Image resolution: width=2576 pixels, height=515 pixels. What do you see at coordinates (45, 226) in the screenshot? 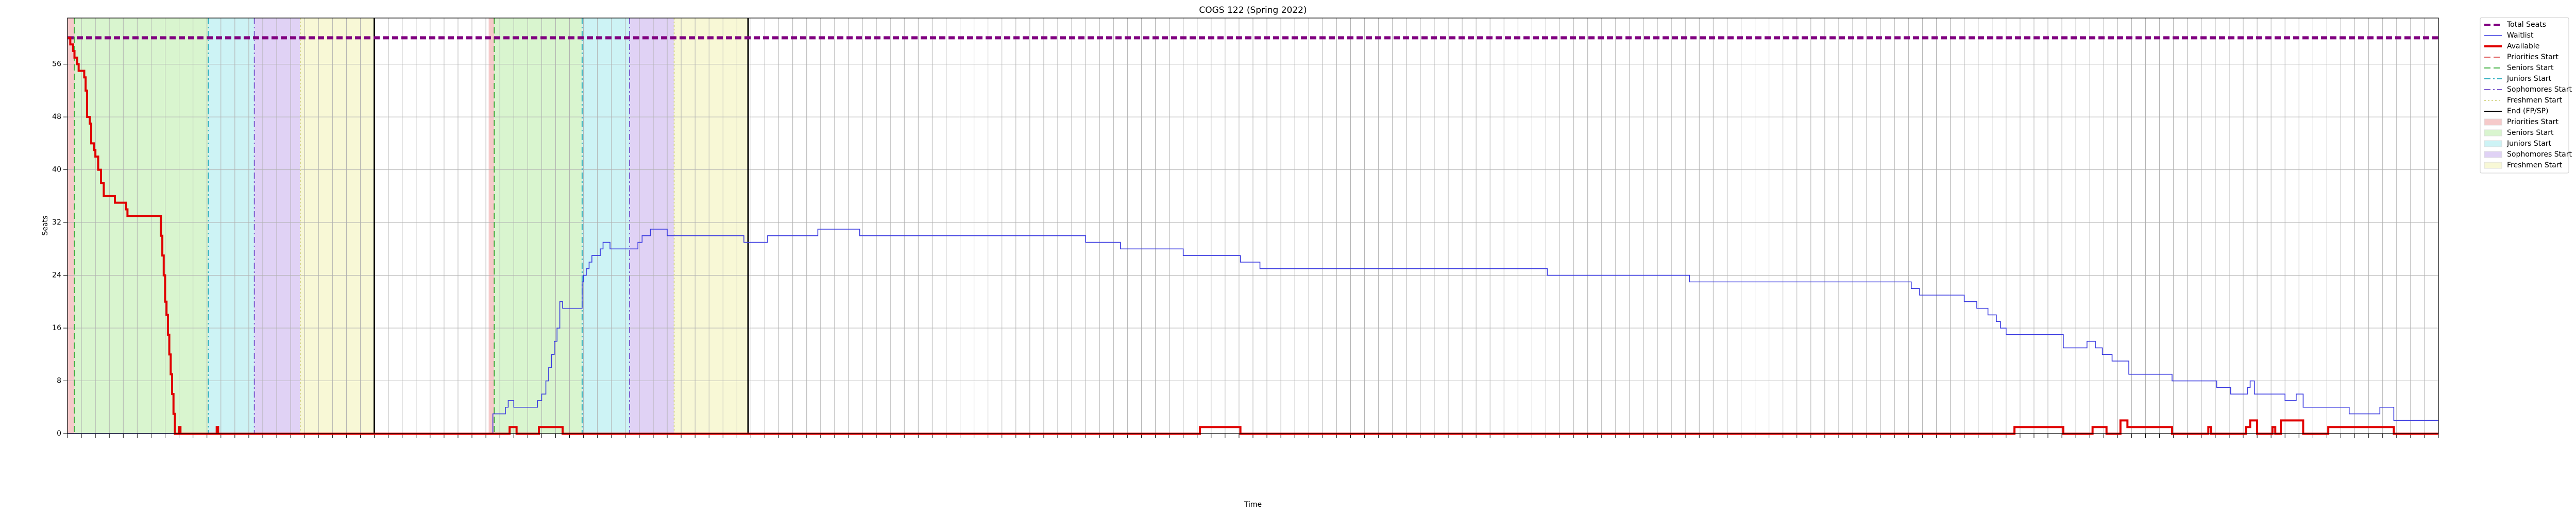
I see `y-axis-label: Seats` at bounding box center [45, 226].